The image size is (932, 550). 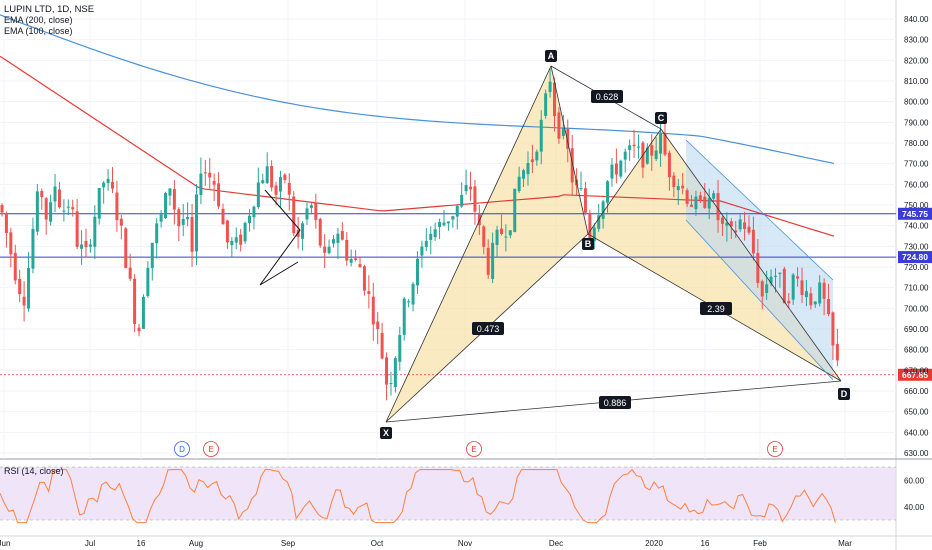 I want to click on point-name: A, so click(x=551, y=56).